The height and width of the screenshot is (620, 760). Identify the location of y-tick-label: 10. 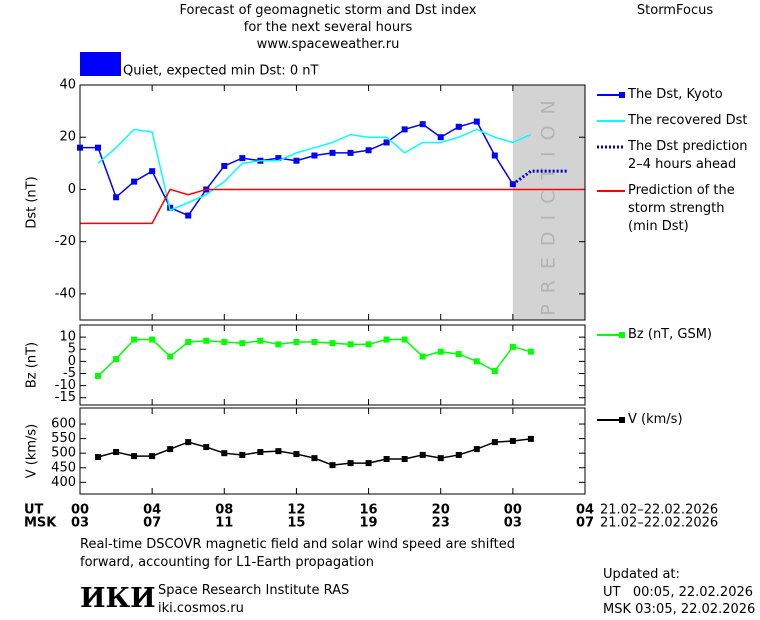
(67, 337).